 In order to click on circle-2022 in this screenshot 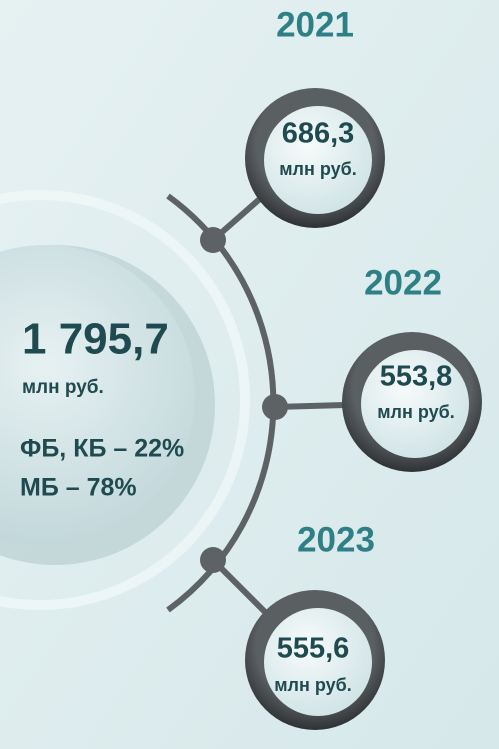, I will do `click(412, 402)`.